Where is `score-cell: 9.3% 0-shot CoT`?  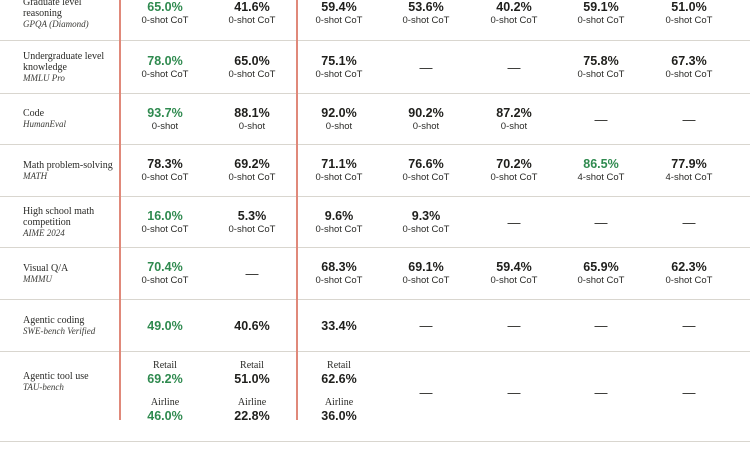 score-cell: 9.3% 0-shot CoT is located at coordinates (426, 222).